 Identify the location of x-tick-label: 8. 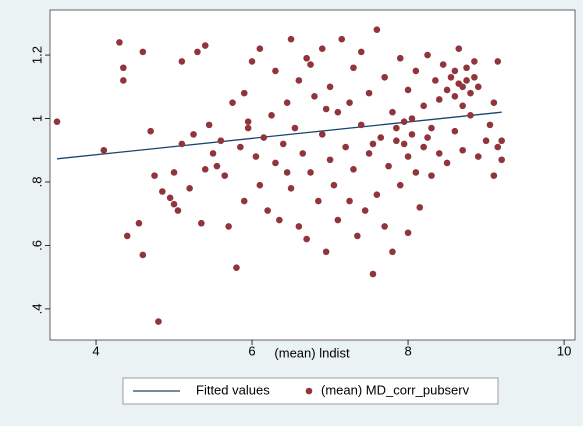
(407, 350).